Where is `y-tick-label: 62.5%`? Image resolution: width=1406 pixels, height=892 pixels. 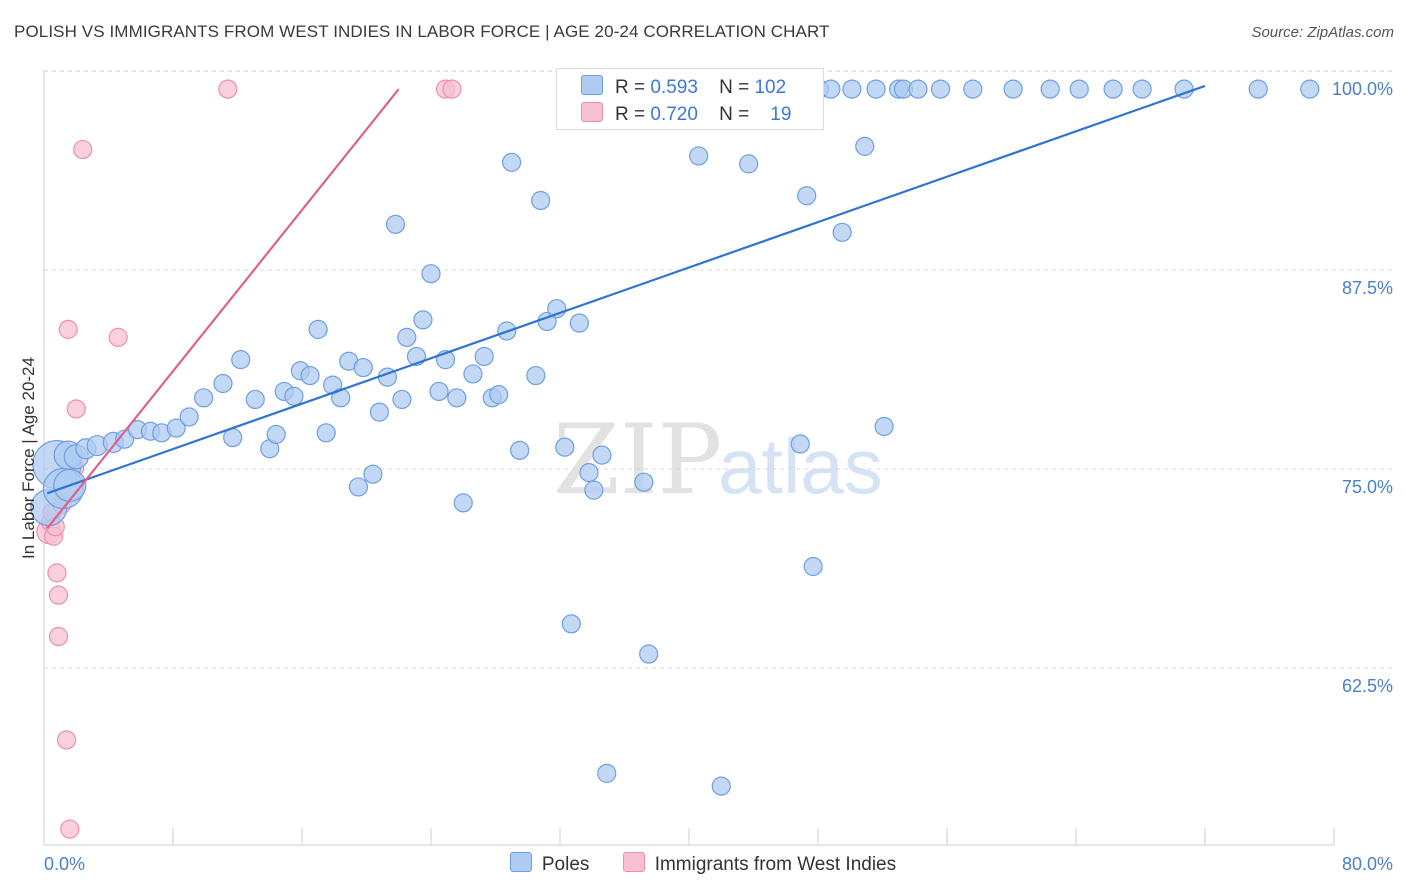 y-tick-label: 62.5% is located at coordinates (1367, 686).